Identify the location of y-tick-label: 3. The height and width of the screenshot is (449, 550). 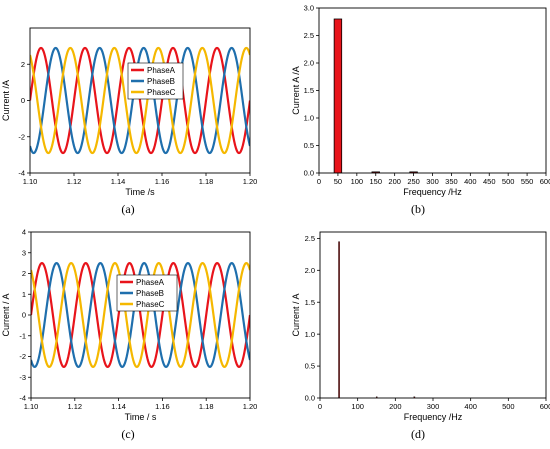
(24, 252).